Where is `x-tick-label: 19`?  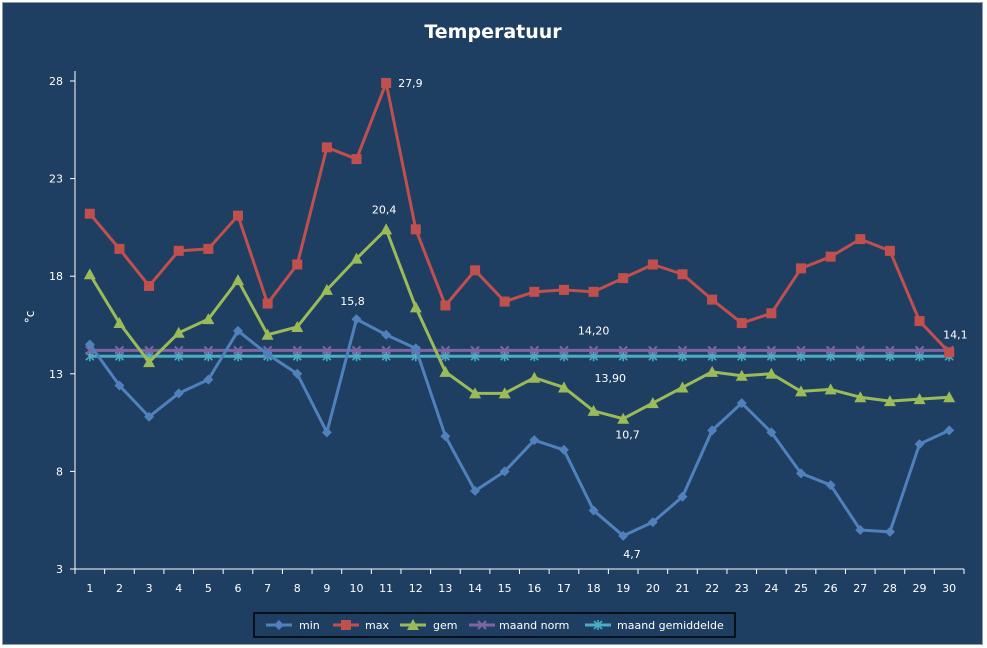
x-tick-label: 19 is located at coordinates (623, 588).